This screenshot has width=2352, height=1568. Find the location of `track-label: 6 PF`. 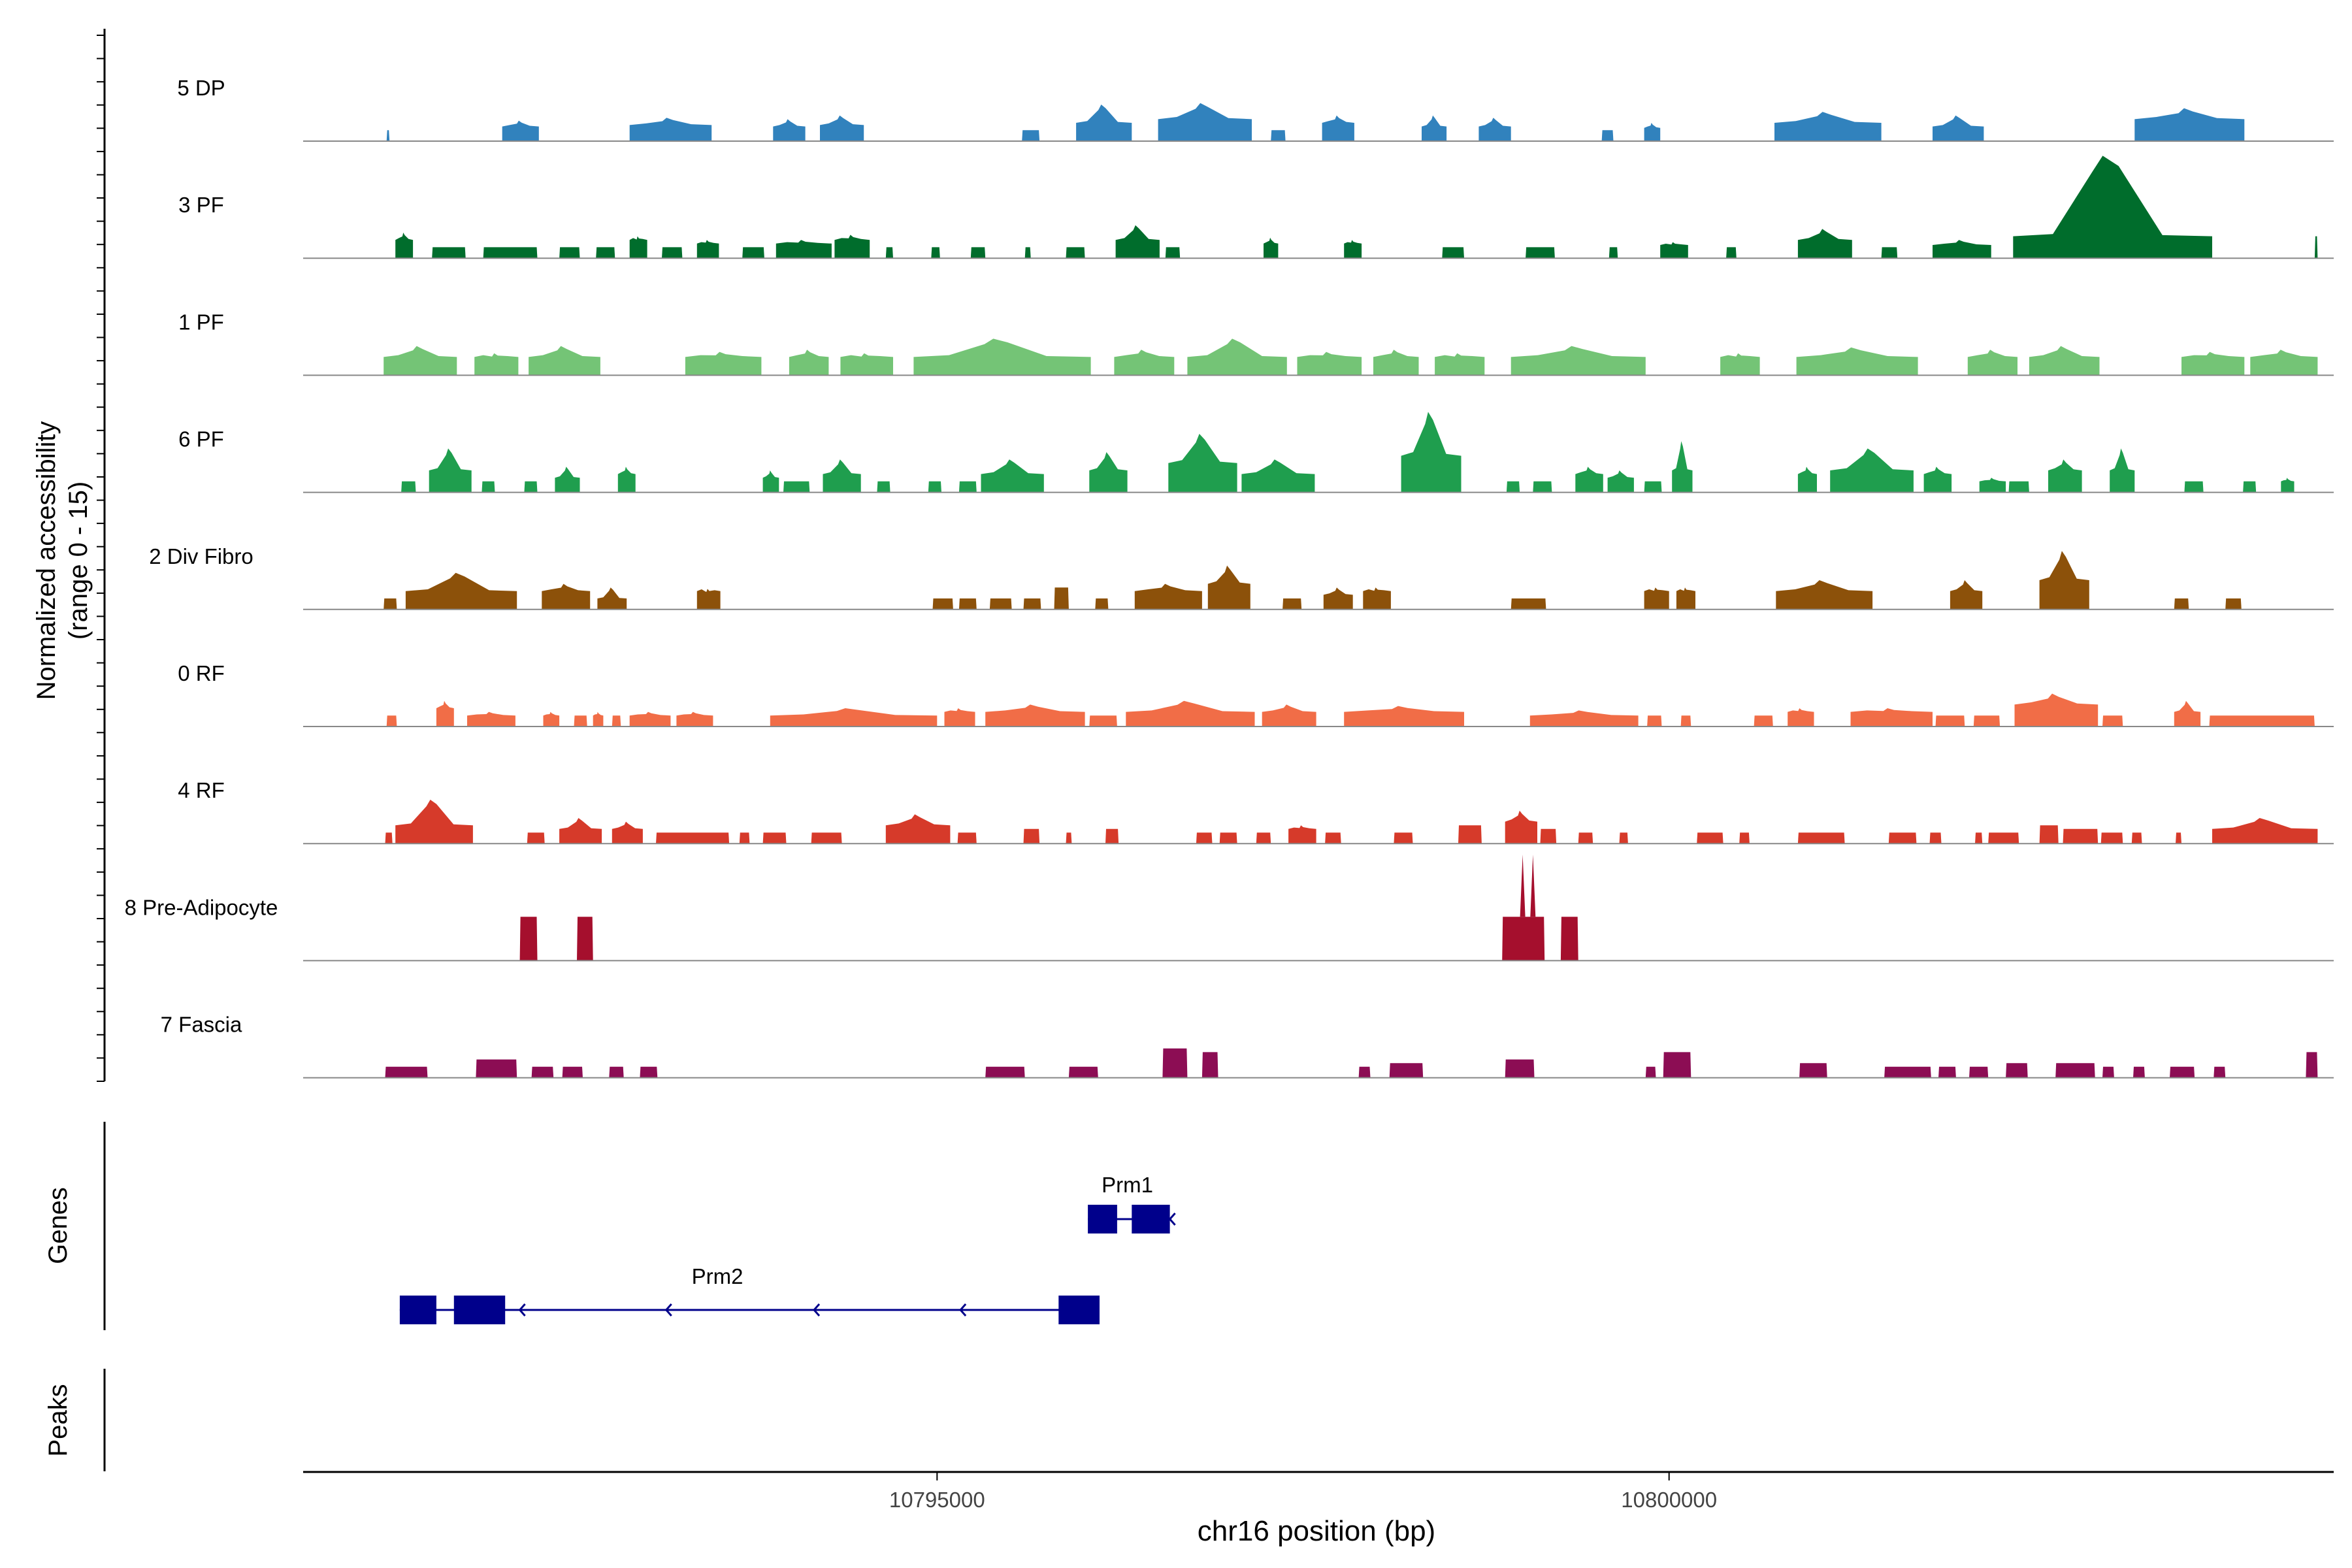

track-label: 6 PF is located at coordinates (201, 439).